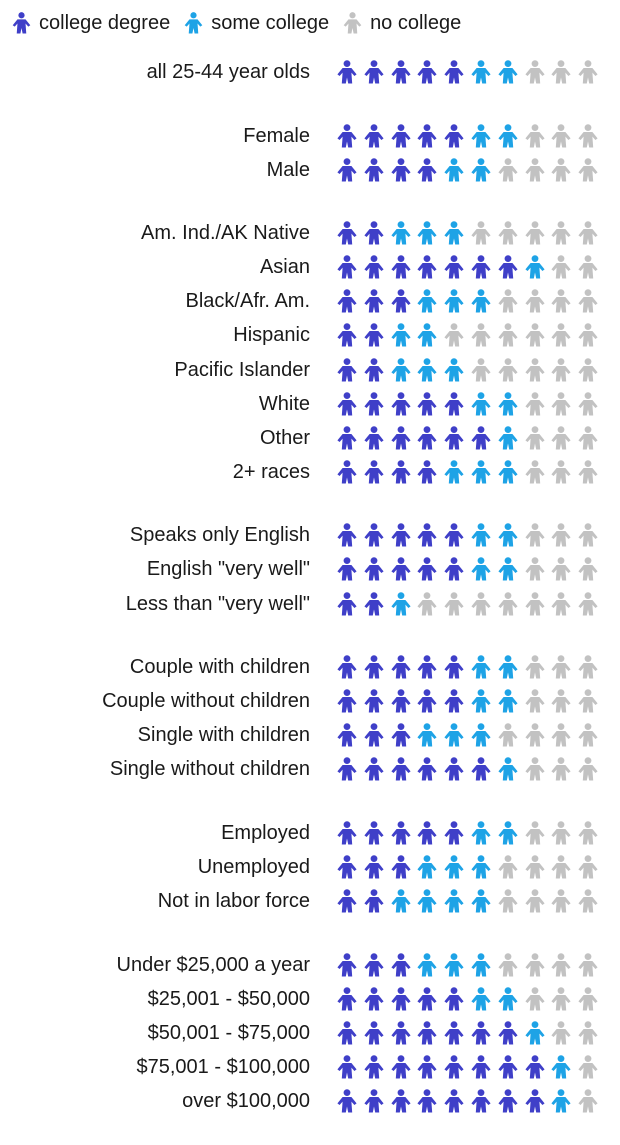  What do you see at coordinates (91, 23) in the screenshot?
I see `legend-item-college-degree: college degree` at bounding box center [91, 23].